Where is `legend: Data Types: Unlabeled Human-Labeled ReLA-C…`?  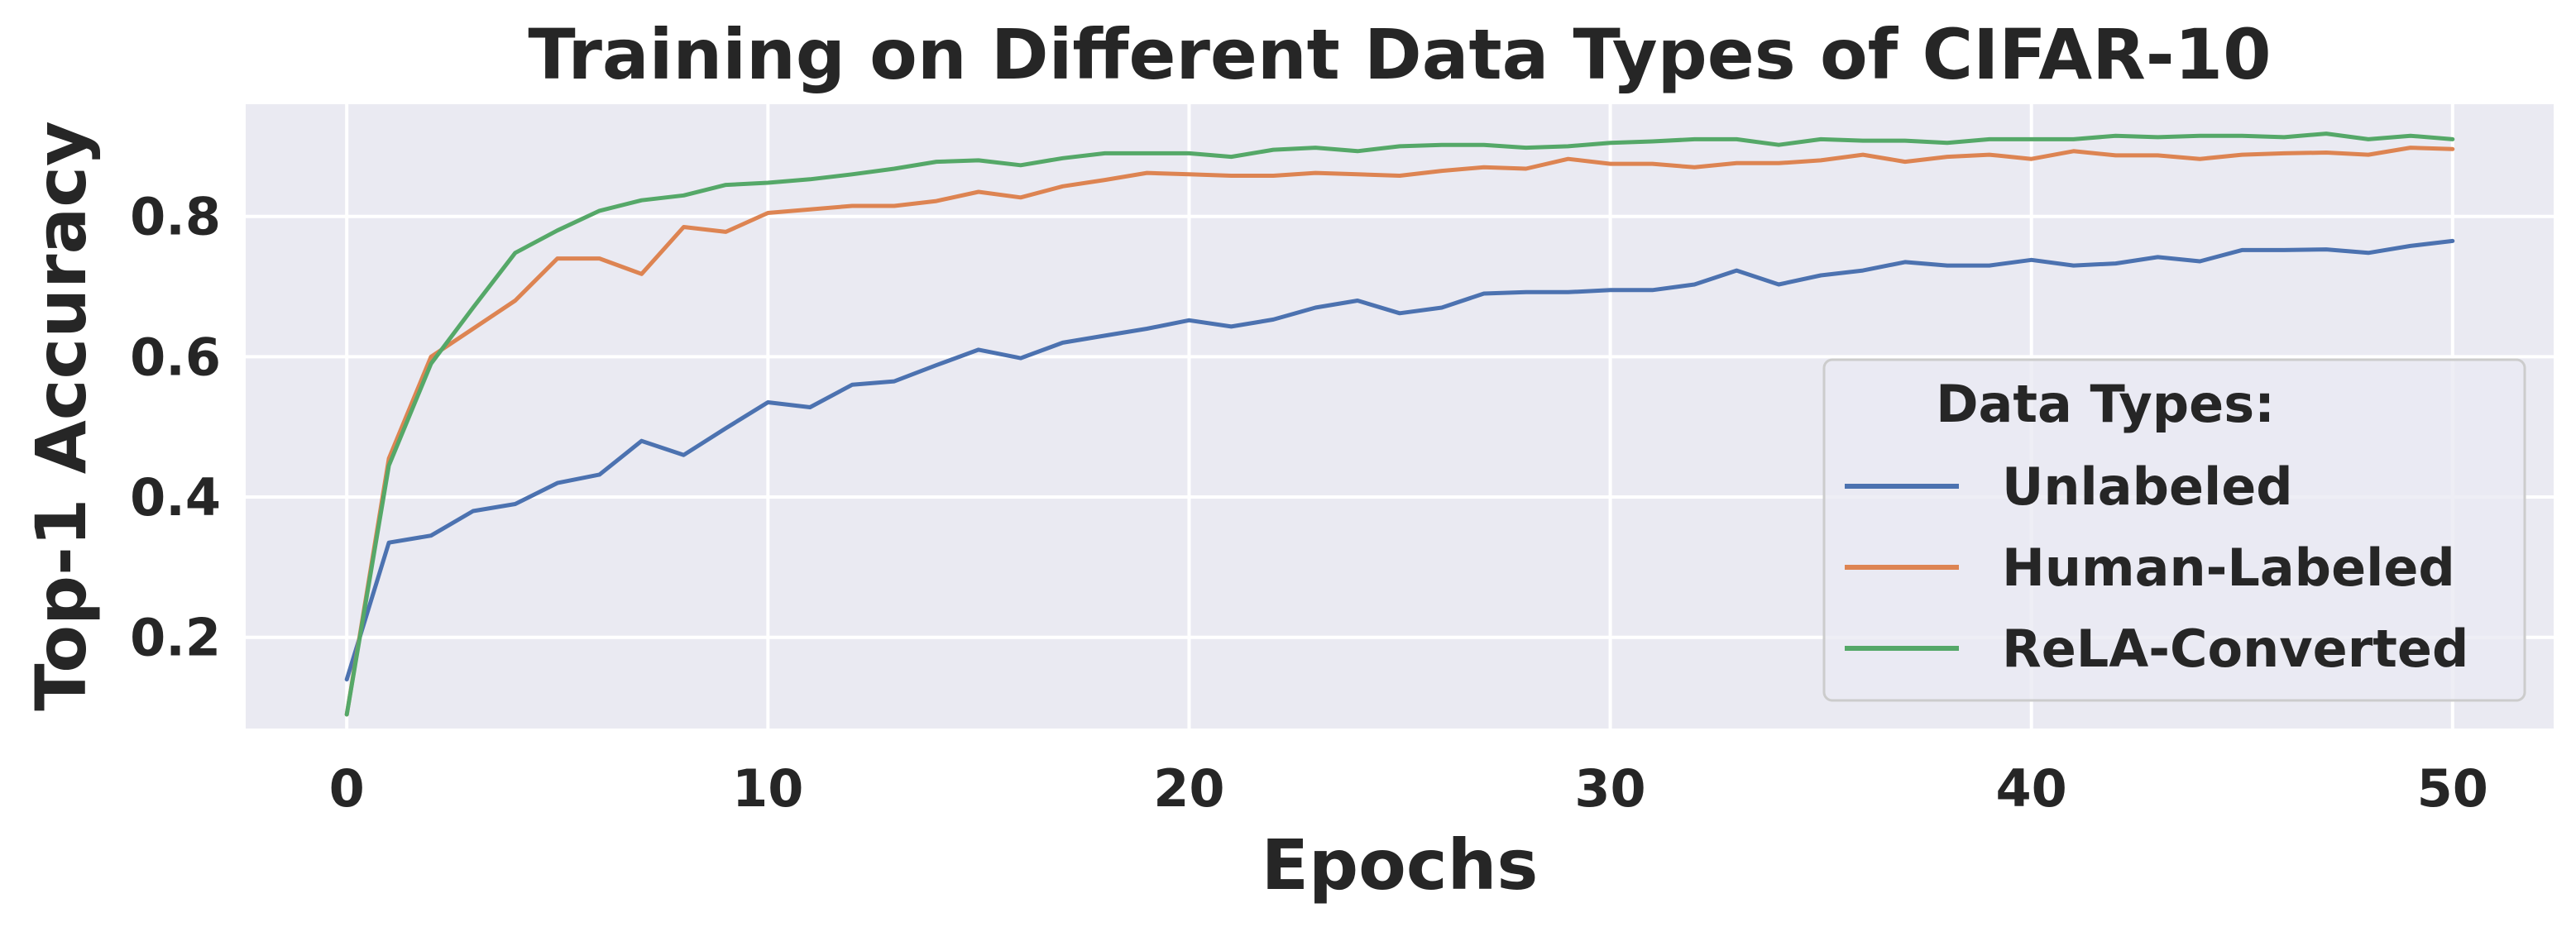
legend: Data Types: Unlabeled Human-Labeled ReLA-C… is located at coordinates (2174, 530).